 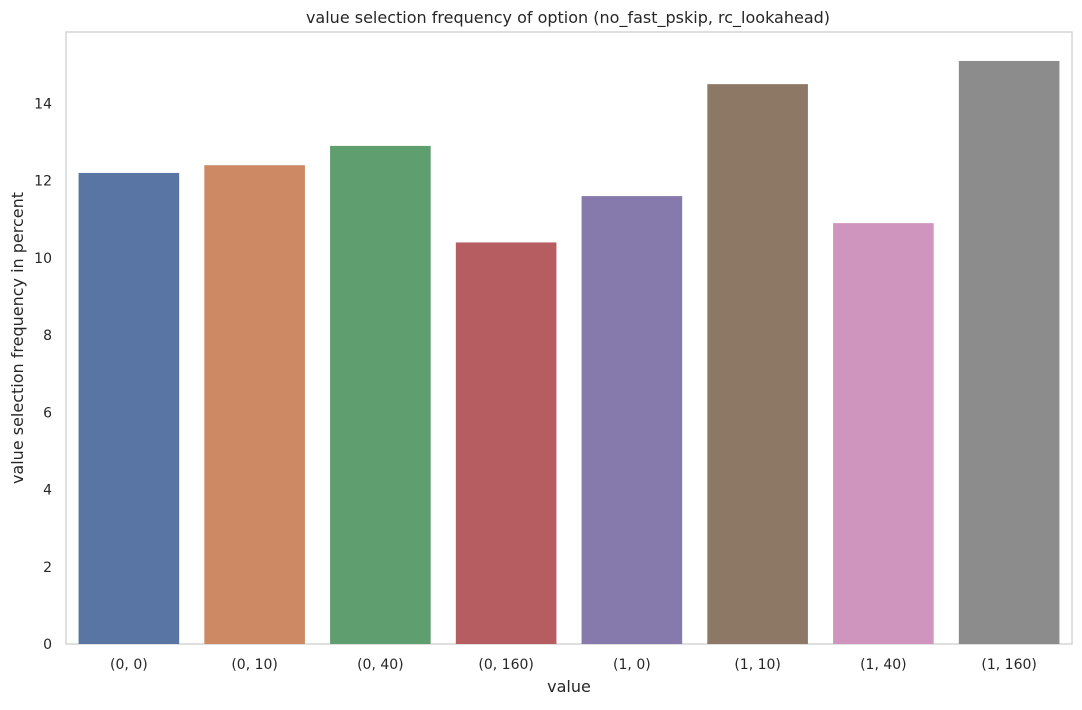 I want to click on y-tick-label: 0, so click(x=47, y=645).